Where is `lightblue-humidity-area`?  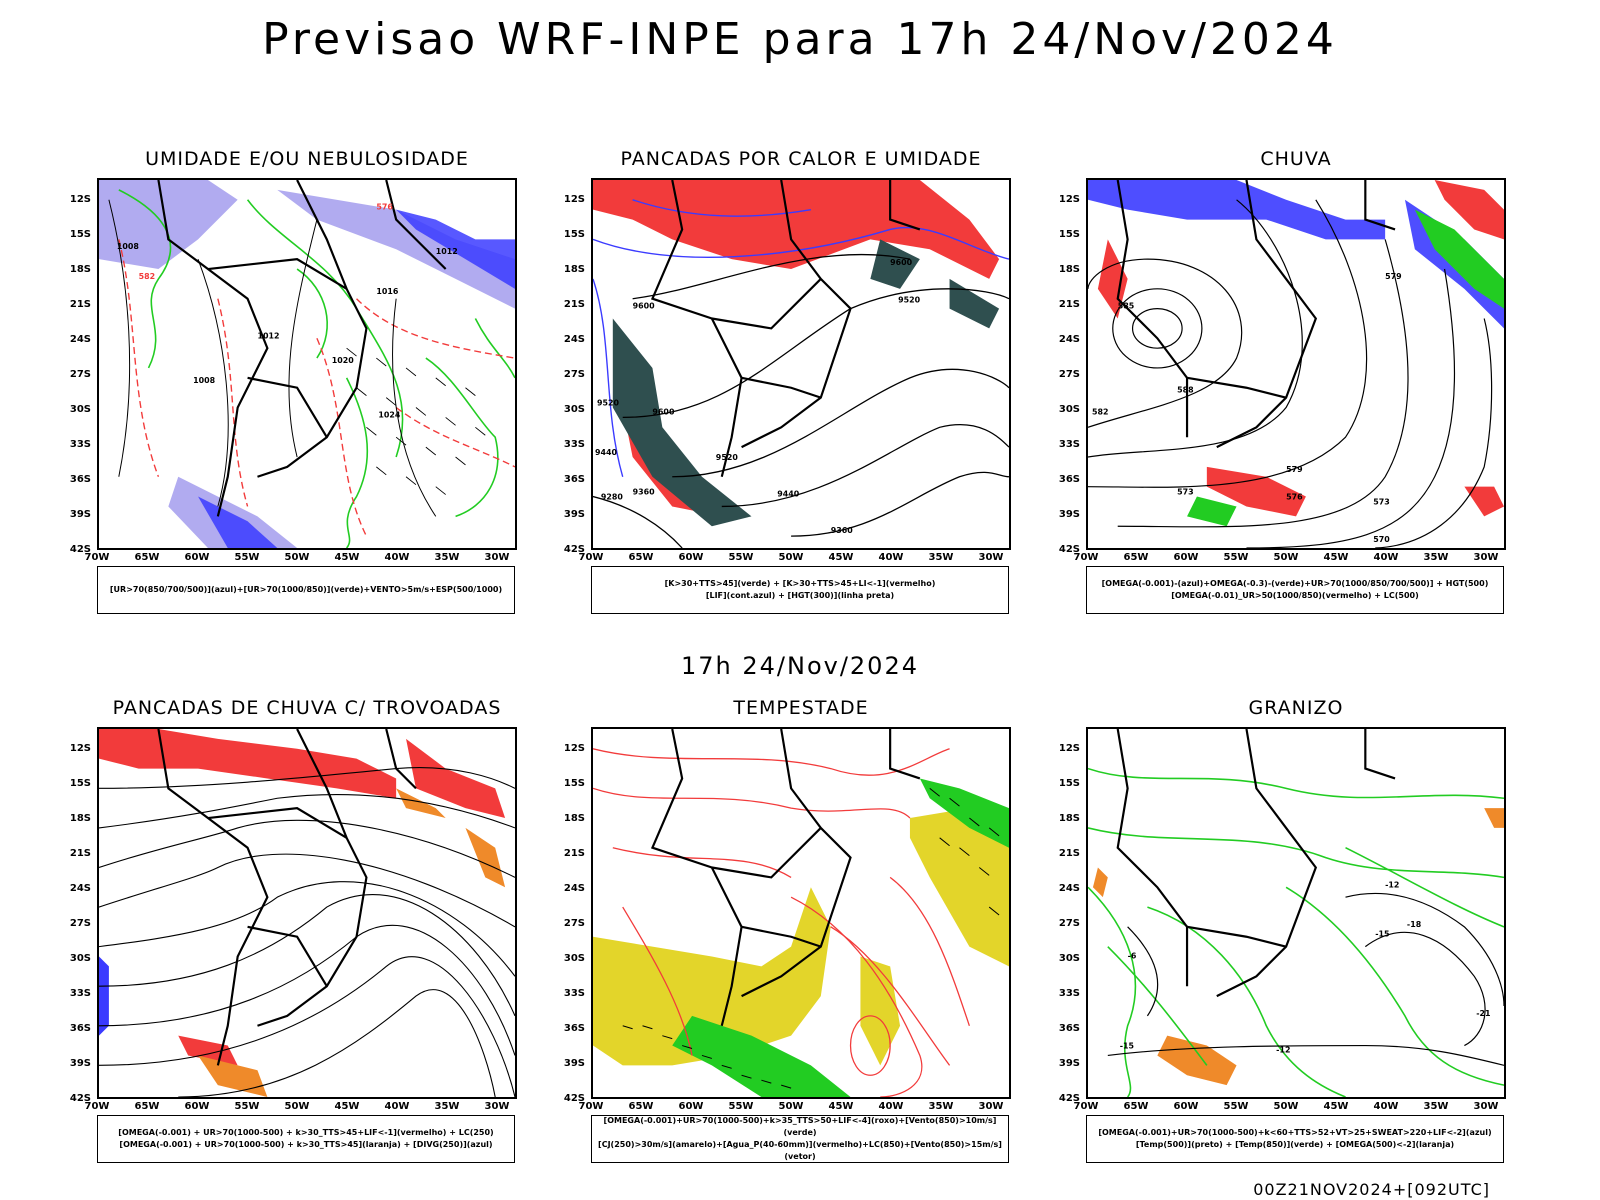
lightblue-humidity-area is located at coordinates (307, 364).